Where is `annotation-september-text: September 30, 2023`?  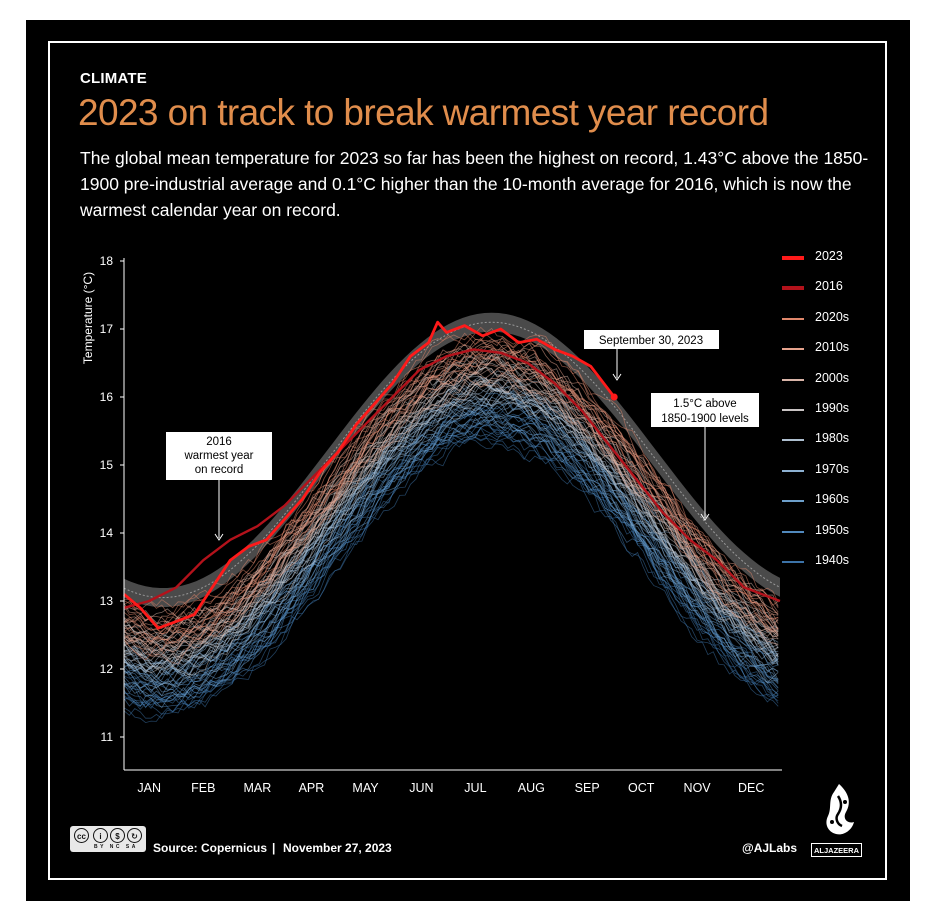 annotation-september-text: September 30, 2023 is located at coordinates (651, 341).